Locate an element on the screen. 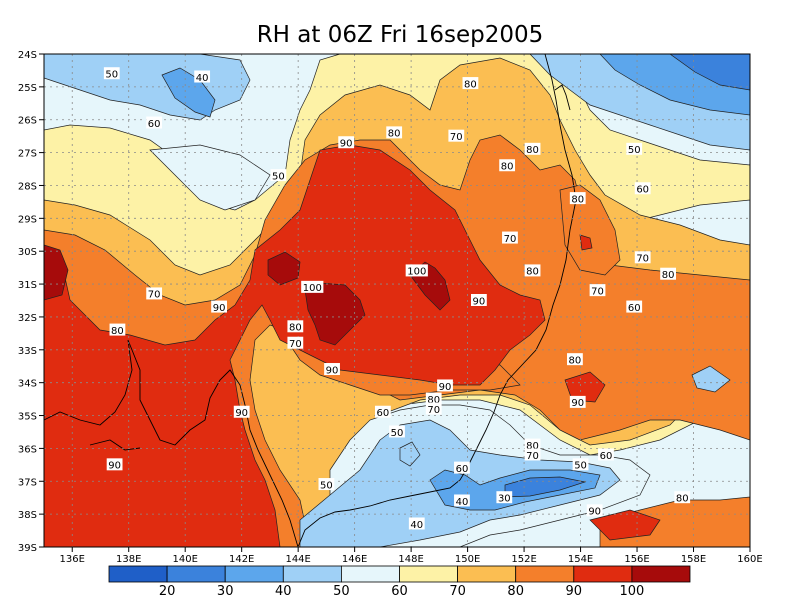 The height and width of the screenshot is (604, 800). colorbar-label: 100 is located at coordinates (631, 591).